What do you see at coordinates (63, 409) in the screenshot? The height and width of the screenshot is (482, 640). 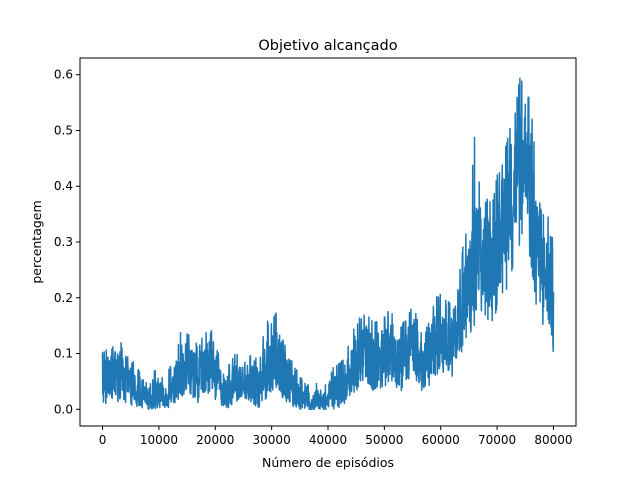 I see `y-tick-label: 0.0` at bounding box center [63, 409].